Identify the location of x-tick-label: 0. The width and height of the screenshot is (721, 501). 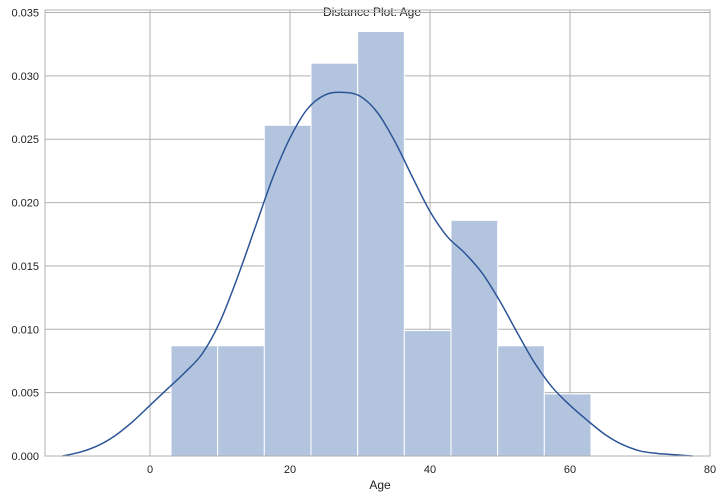
(150, 470).